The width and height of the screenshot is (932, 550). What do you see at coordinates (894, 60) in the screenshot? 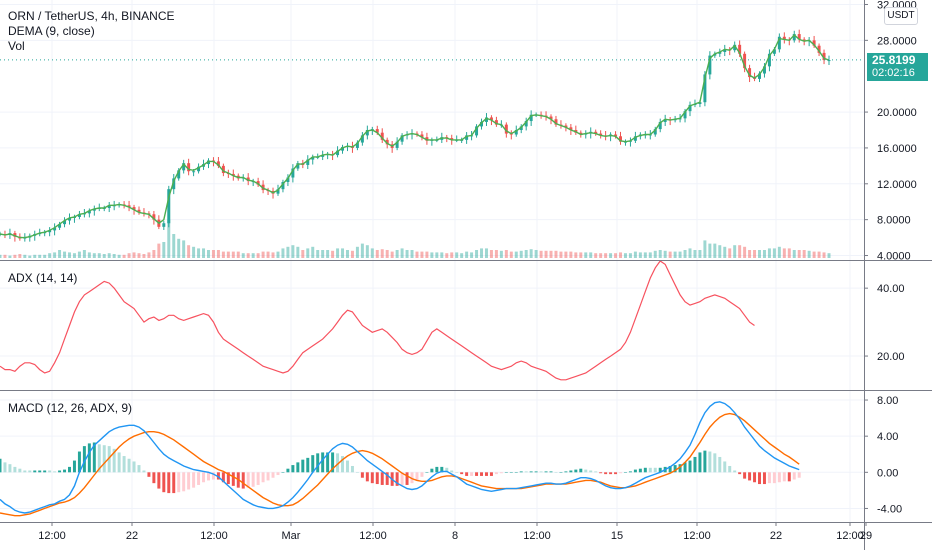
I see `last-price-value: 25.8199` at bounding box center [894, 60].